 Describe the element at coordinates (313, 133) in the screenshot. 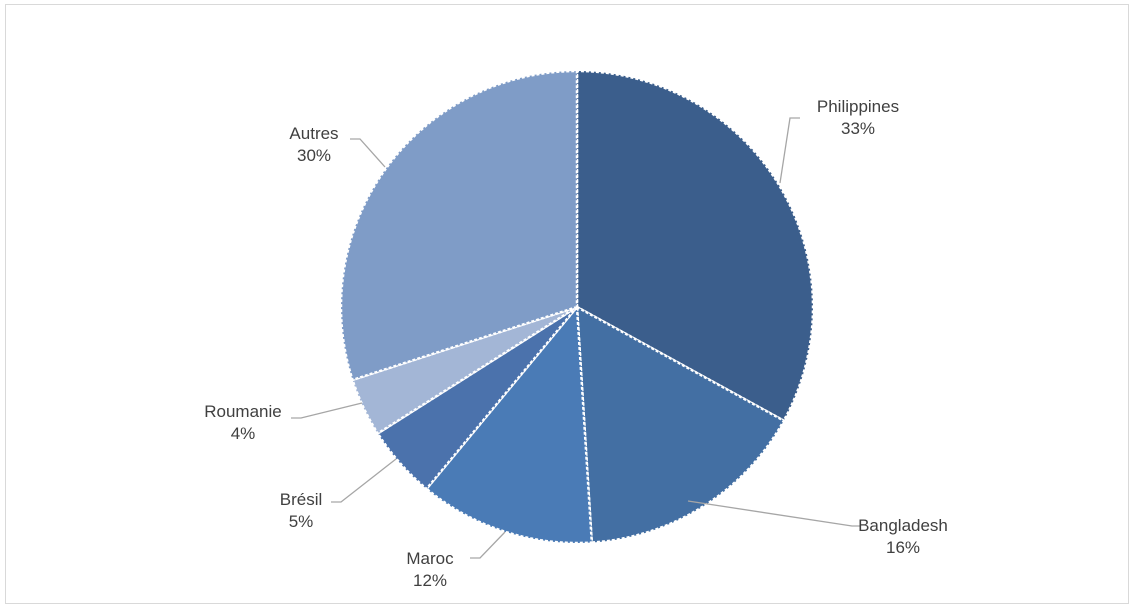

I see `slice-label-autres: Autres` at that location.